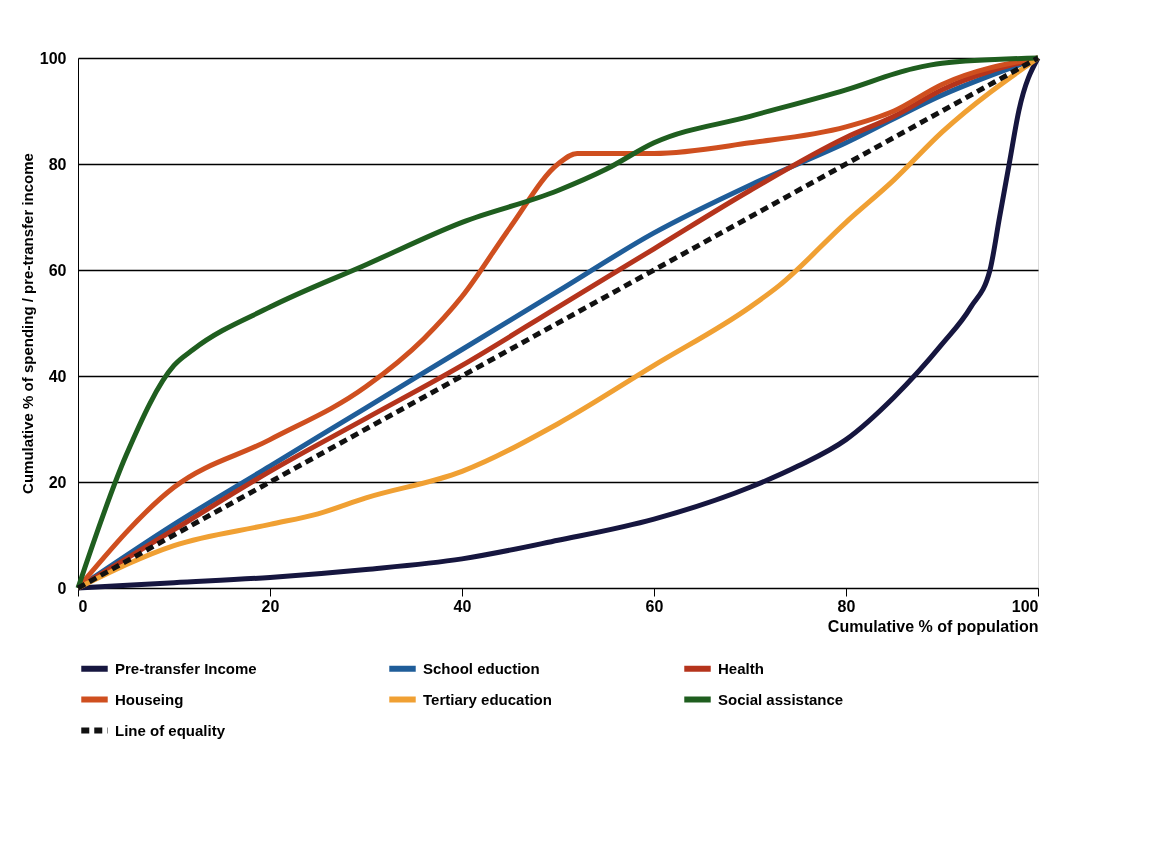  Describe the element at coordinates (57, 376) in the screenshot. I see `y-tick-label: 40` at that location.